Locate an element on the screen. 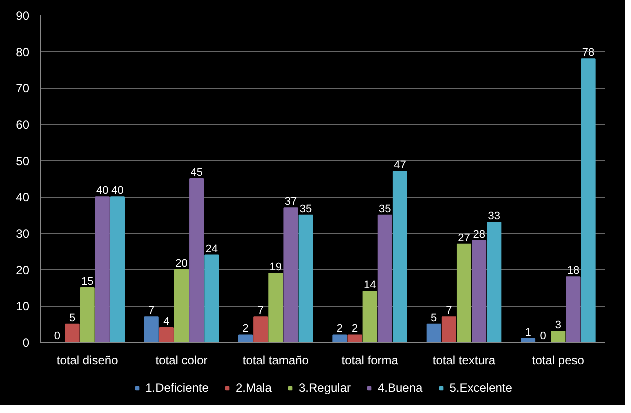 This screenshot has width=631, height=413. data-label: 47 is located at coordinates (400, 166).